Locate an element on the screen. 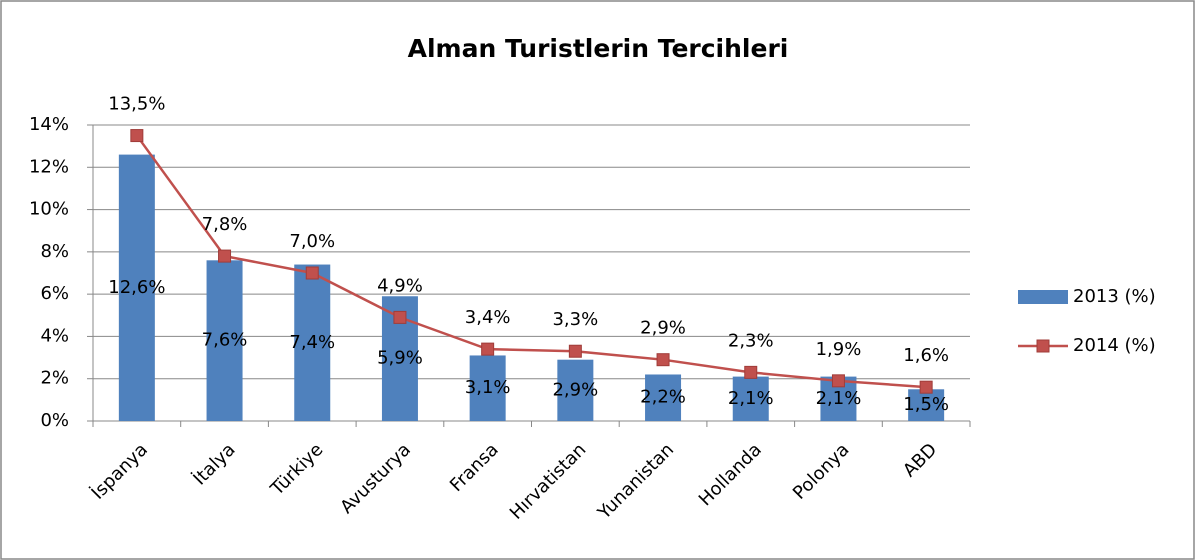 This screenshot has height=560, width=1195. y-tick-label: 12% is located at coordinates (49, 166).